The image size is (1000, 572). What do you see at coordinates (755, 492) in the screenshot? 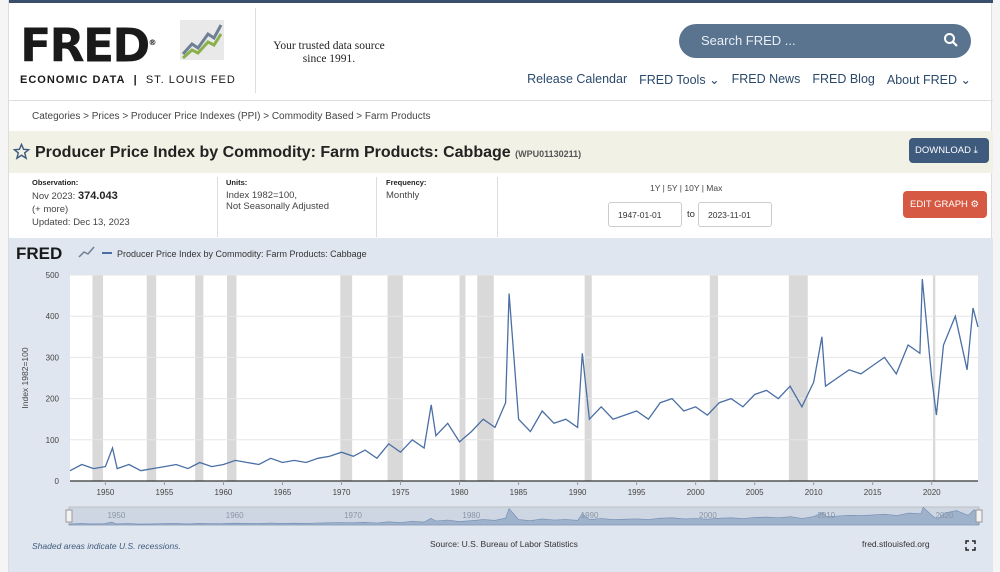
I see `x-tick-label: 2005` at bounding box center [755, 492].